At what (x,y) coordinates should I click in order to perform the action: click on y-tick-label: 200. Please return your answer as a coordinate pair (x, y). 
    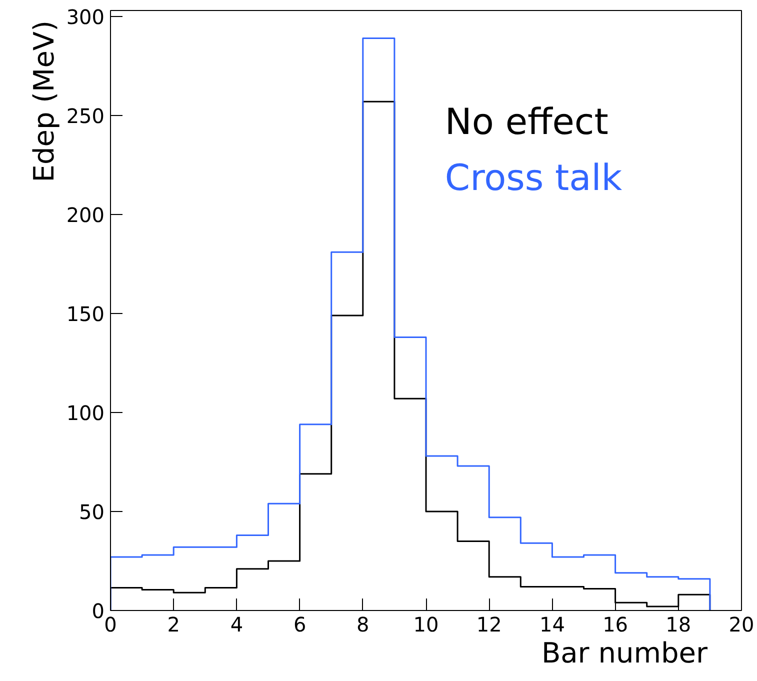
    Looking at the image, I should click on (85, 214).